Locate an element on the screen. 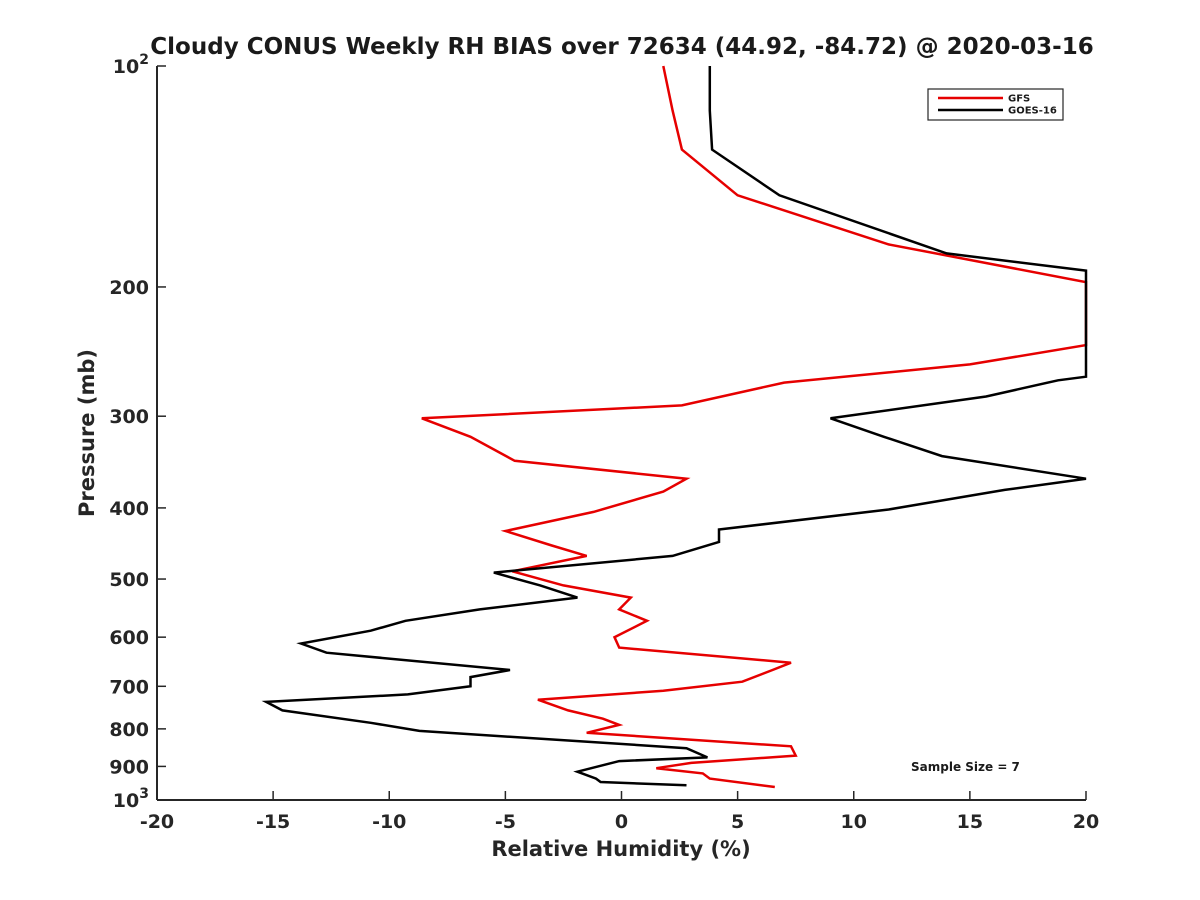 The image size is (1200, 900). sample-size-annotation: Sample Size = 7 is located at coordinates (965, 767).